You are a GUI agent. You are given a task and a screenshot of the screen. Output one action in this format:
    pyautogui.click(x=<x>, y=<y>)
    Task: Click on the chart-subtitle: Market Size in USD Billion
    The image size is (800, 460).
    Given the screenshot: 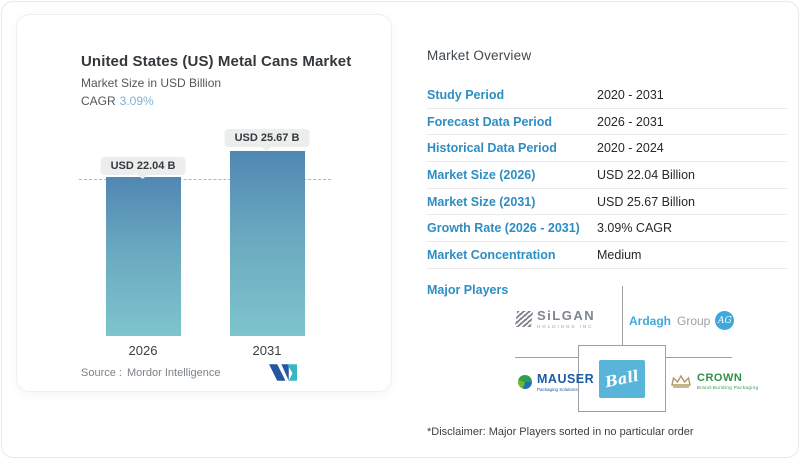 What is the action you would take?
    pyautogui.click(x=151, y=83)
    